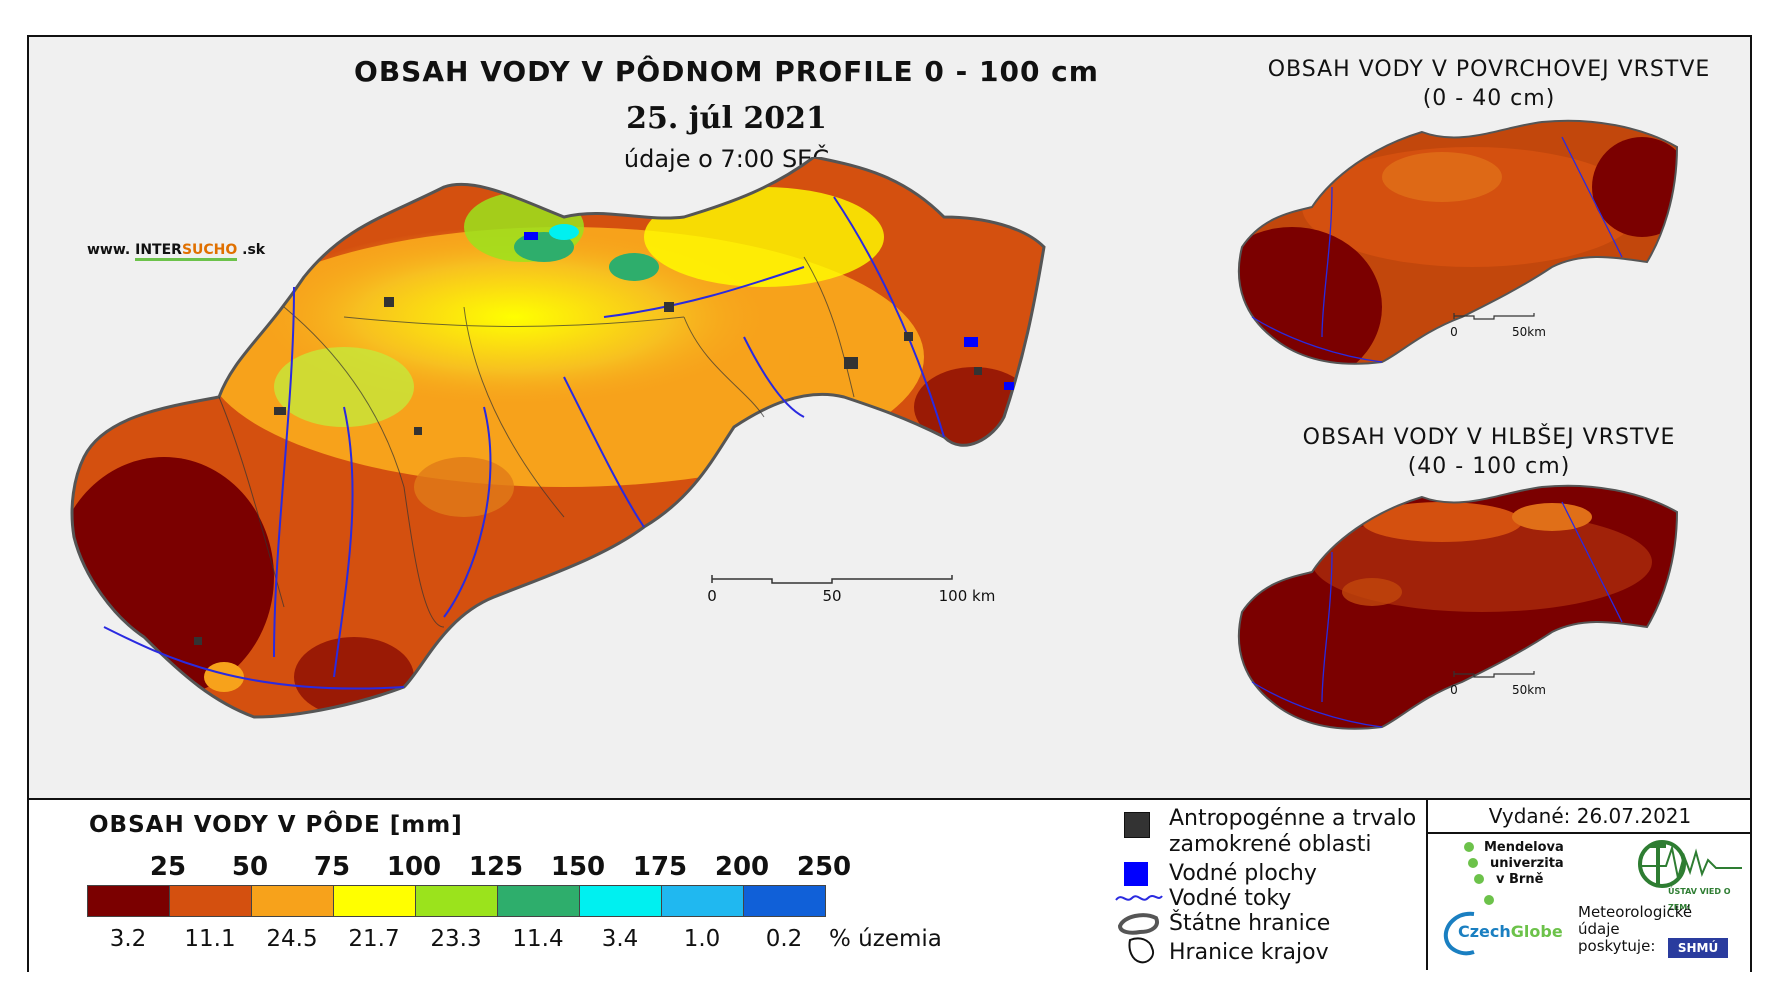 The width and height of the screenshot is (1772, 1003). What do you see at coordinates (1498, 684) in the screenshot?
I see `deep-scale-bar: 0 50km` at bounding box center [1498, 684].